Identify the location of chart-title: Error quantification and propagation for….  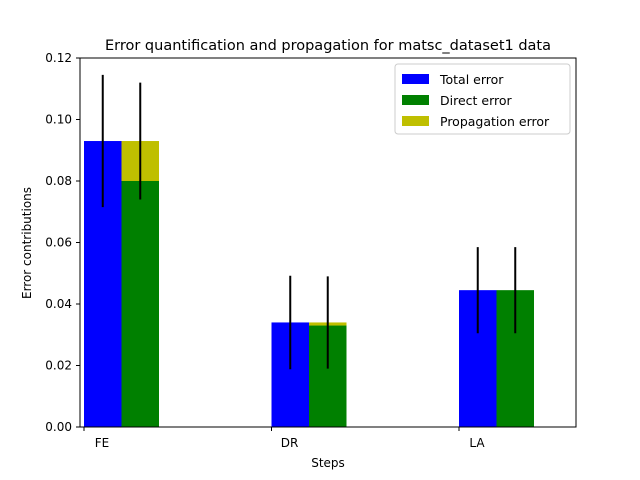
(328, 46).